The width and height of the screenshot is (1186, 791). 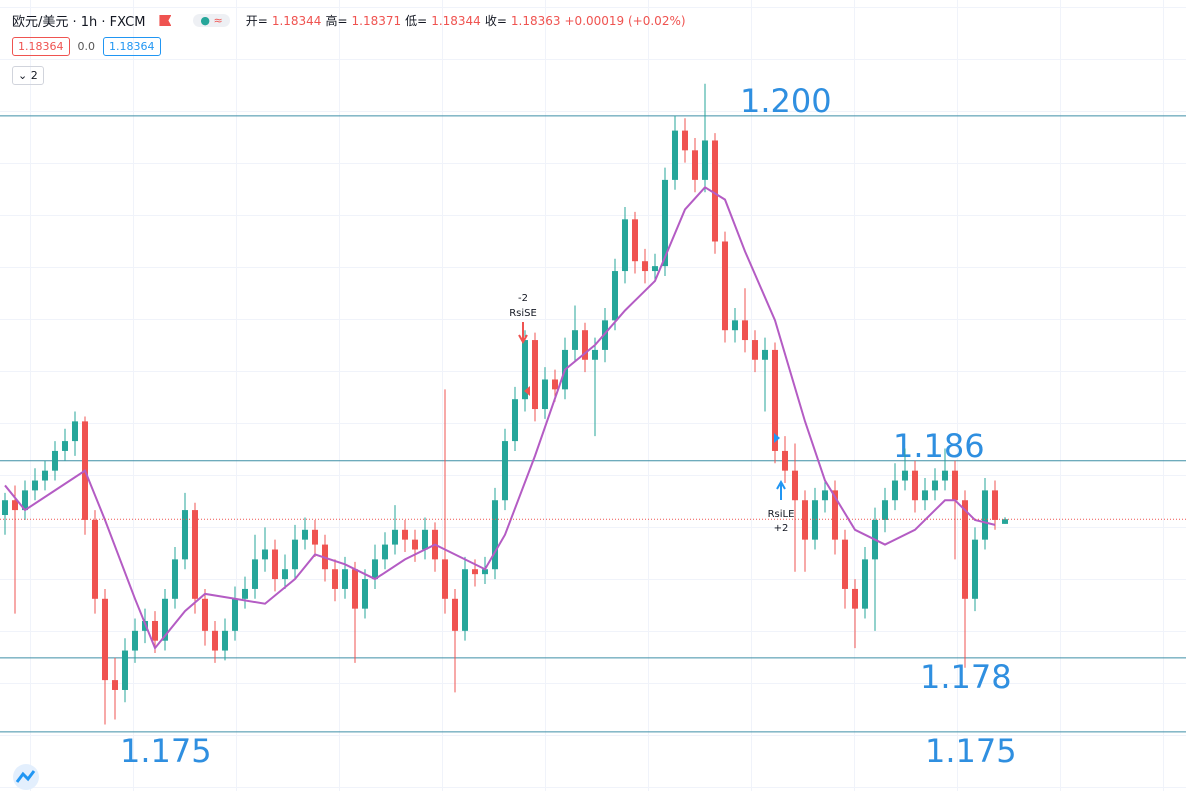 I want to click on indicator-count: 2, so click(x=34, y=75).